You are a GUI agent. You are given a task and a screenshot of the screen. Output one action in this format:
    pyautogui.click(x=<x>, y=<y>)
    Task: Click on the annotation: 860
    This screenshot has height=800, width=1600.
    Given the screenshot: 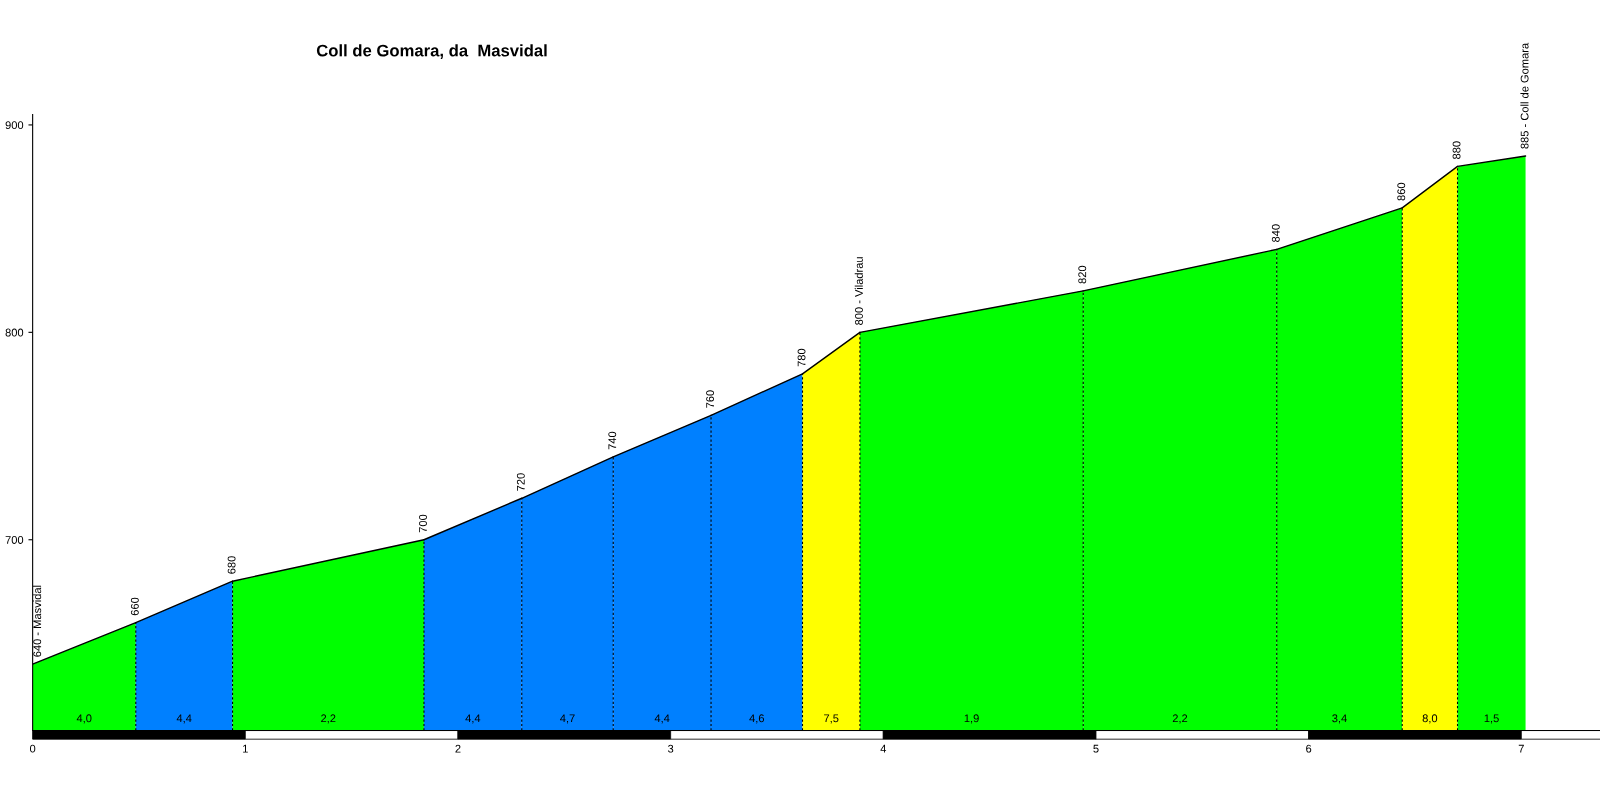 What is the action you would take?
    pyautogui.click(x=1401, y=191)
    